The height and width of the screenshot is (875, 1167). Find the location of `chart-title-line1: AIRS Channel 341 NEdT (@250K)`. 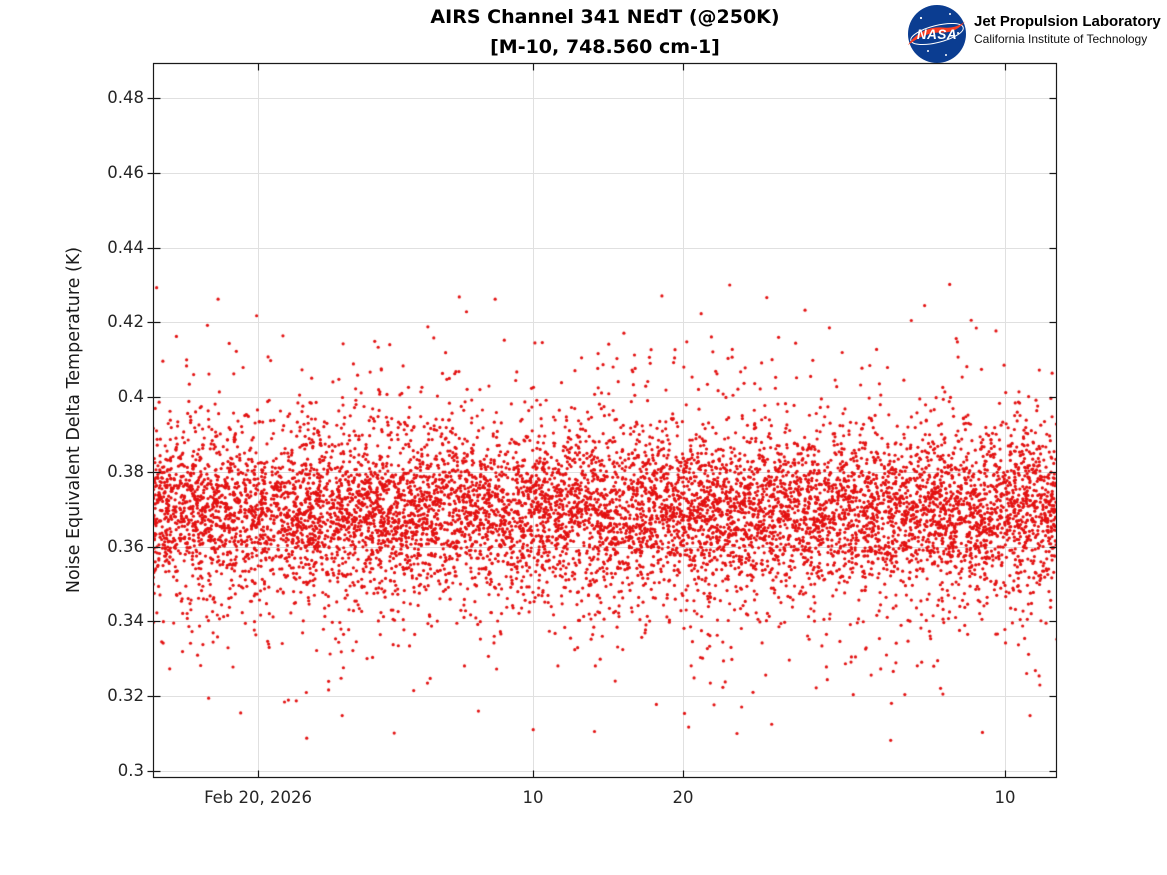

chart-title-line1: AIRS Channel 341 NEdT (@250K) is located at coordinates (605, 17).